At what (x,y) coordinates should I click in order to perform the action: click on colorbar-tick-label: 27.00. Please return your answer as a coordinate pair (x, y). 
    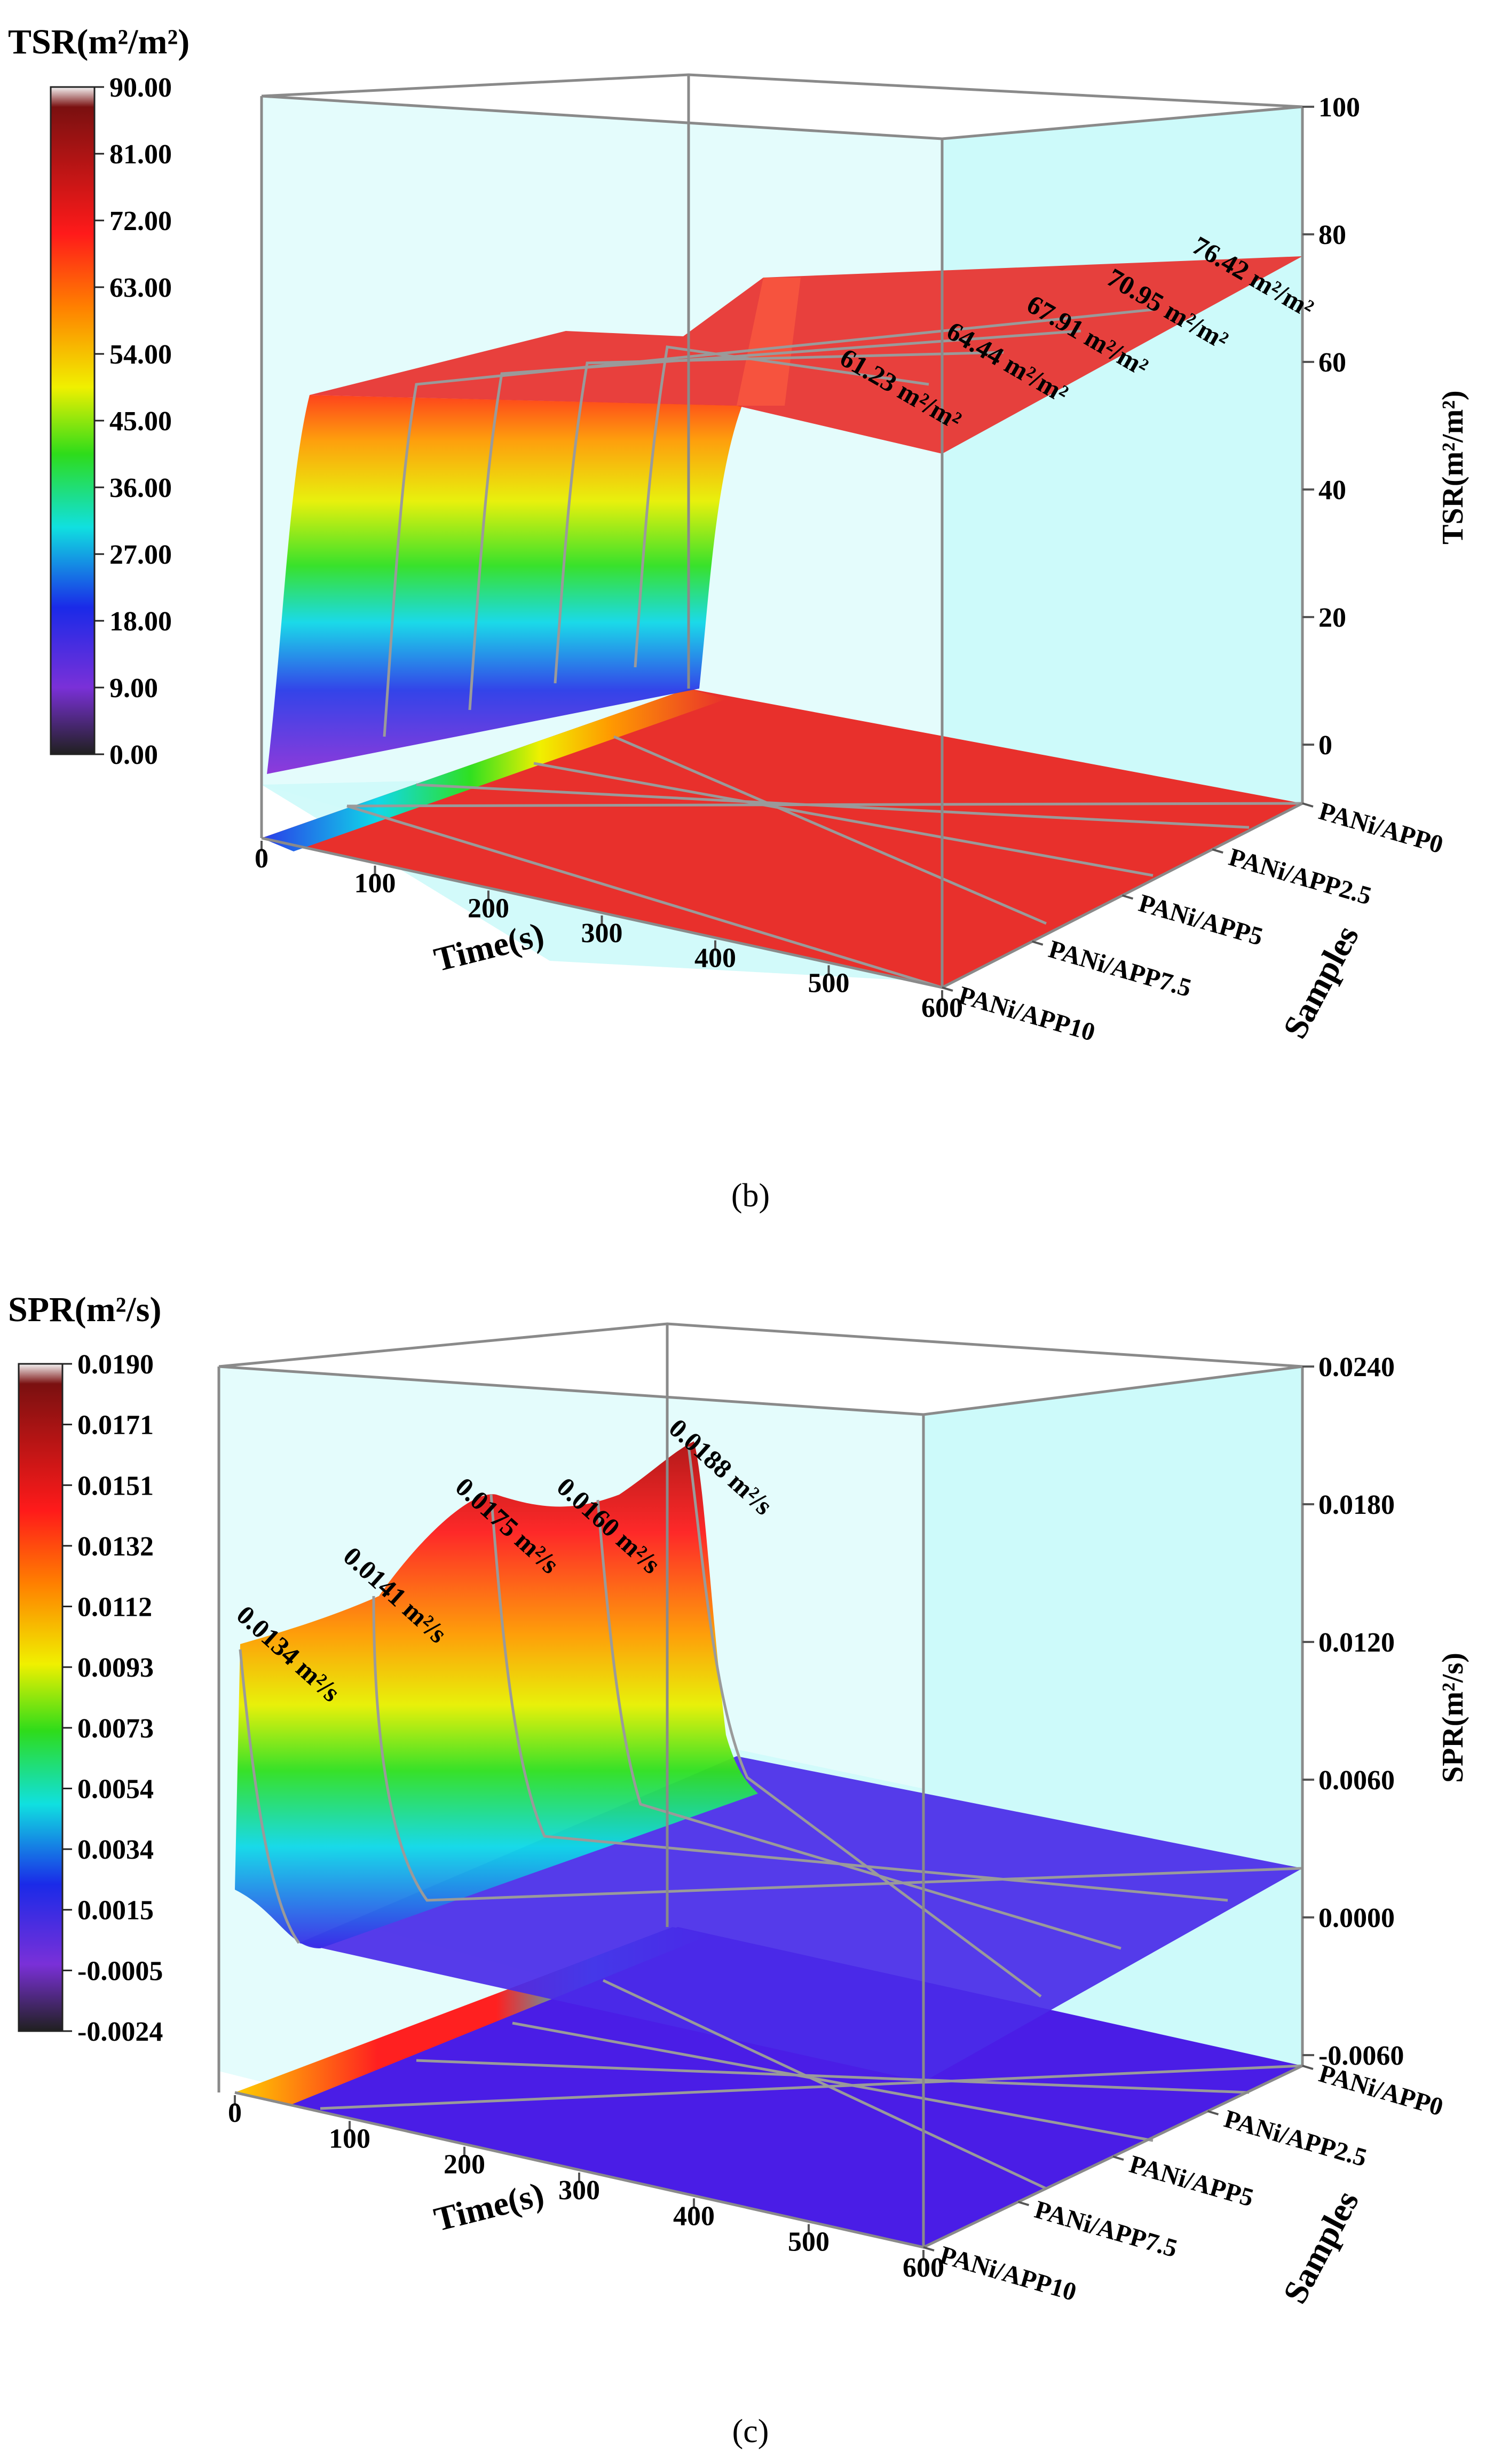
    Looking at the image, I should click on (140, 555).